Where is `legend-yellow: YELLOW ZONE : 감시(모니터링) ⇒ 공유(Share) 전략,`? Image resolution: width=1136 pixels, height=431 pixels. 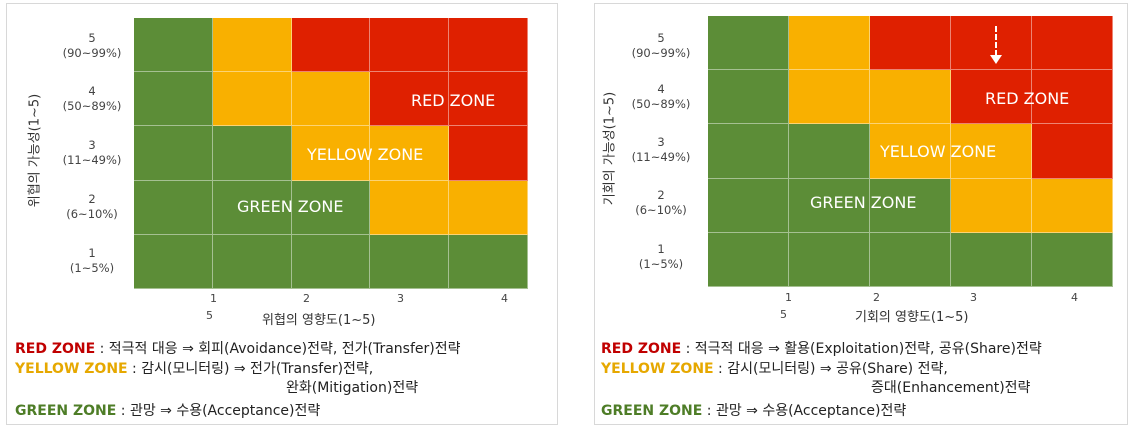
legend-yellow: YELLOW ZONE : 감시(모니터링) ⇒ 공유(Share) 전략, is located at coordinates (774, 369).